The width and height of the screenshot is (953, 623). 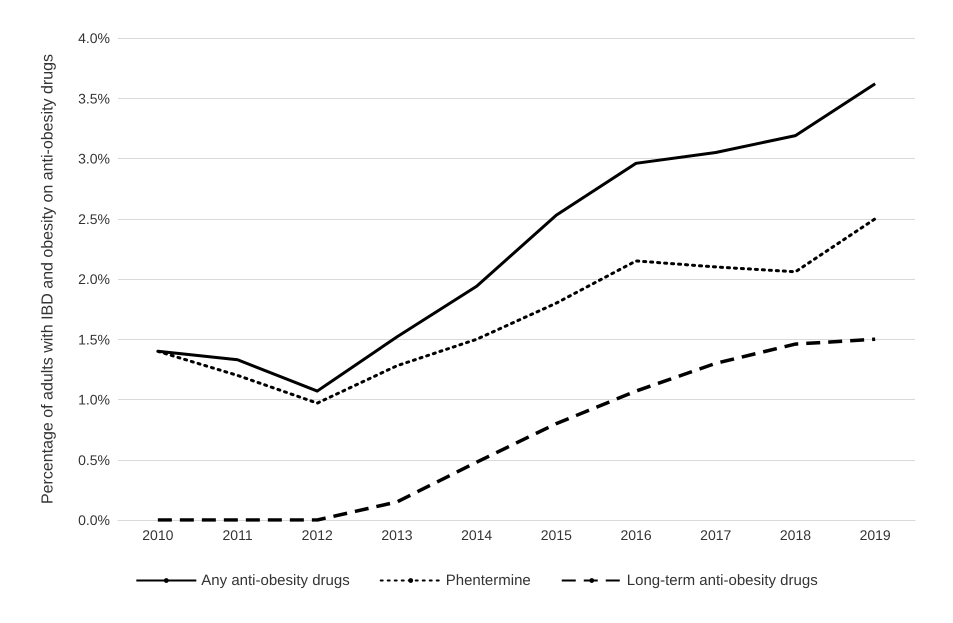 What do you see at coordinates (275, 580) in the screenshot?
I see `legend-label: Any anti-obesity drugs` at bounding box center [275, 580].